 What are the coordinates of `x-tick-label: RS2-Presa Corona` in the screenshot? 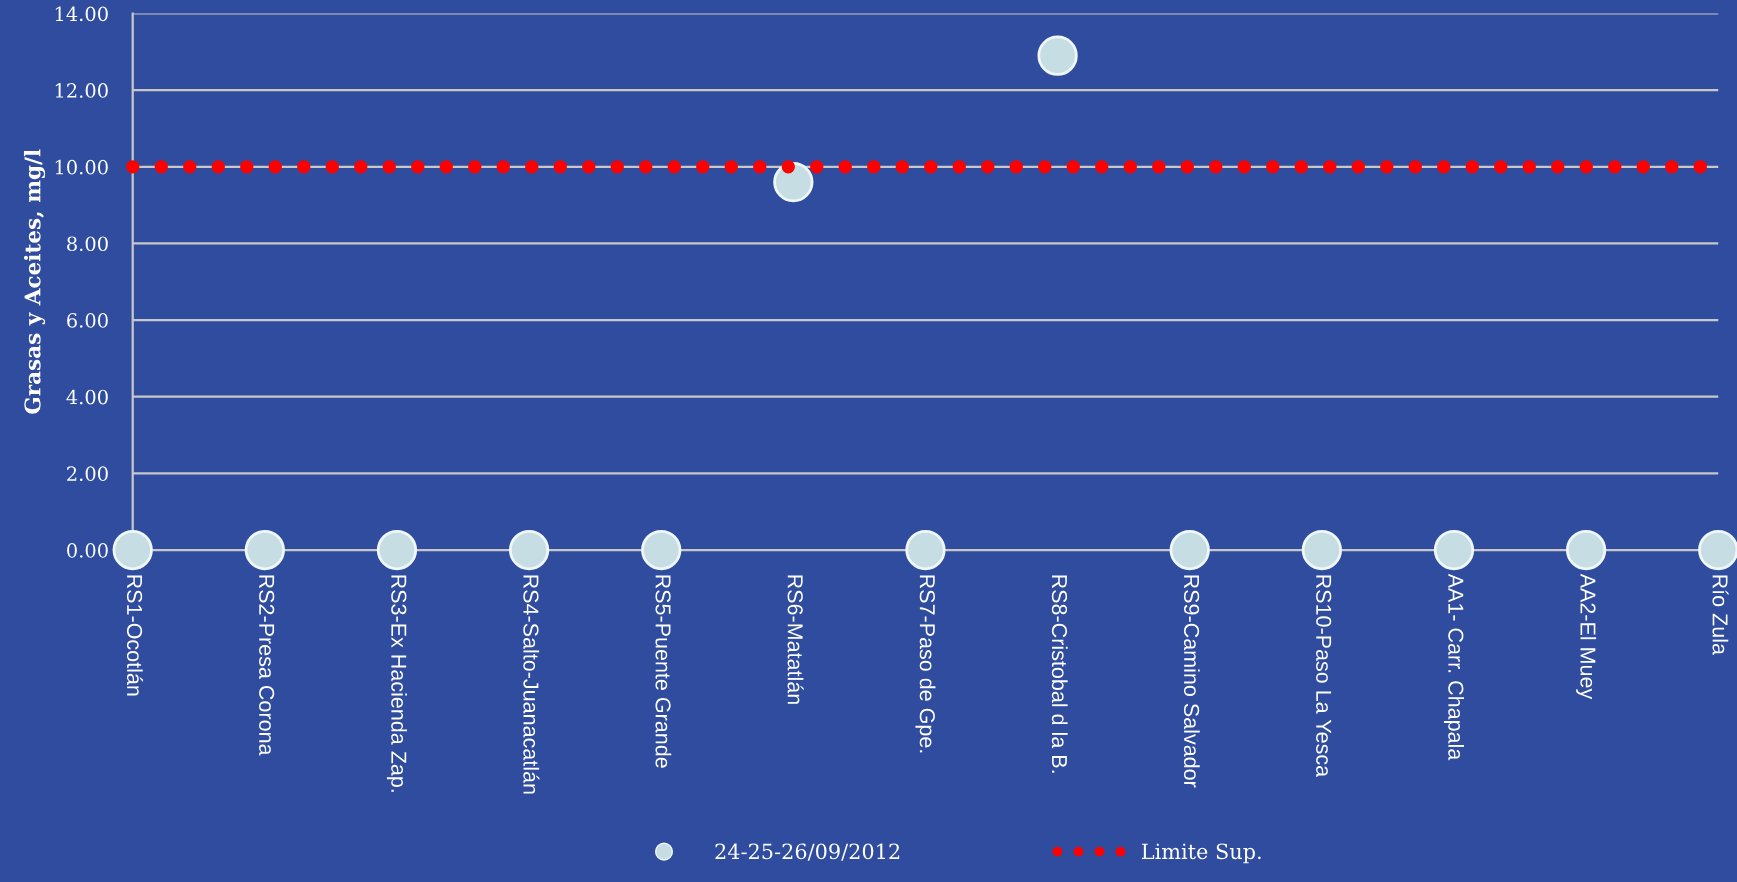 It's located at (267, 665).